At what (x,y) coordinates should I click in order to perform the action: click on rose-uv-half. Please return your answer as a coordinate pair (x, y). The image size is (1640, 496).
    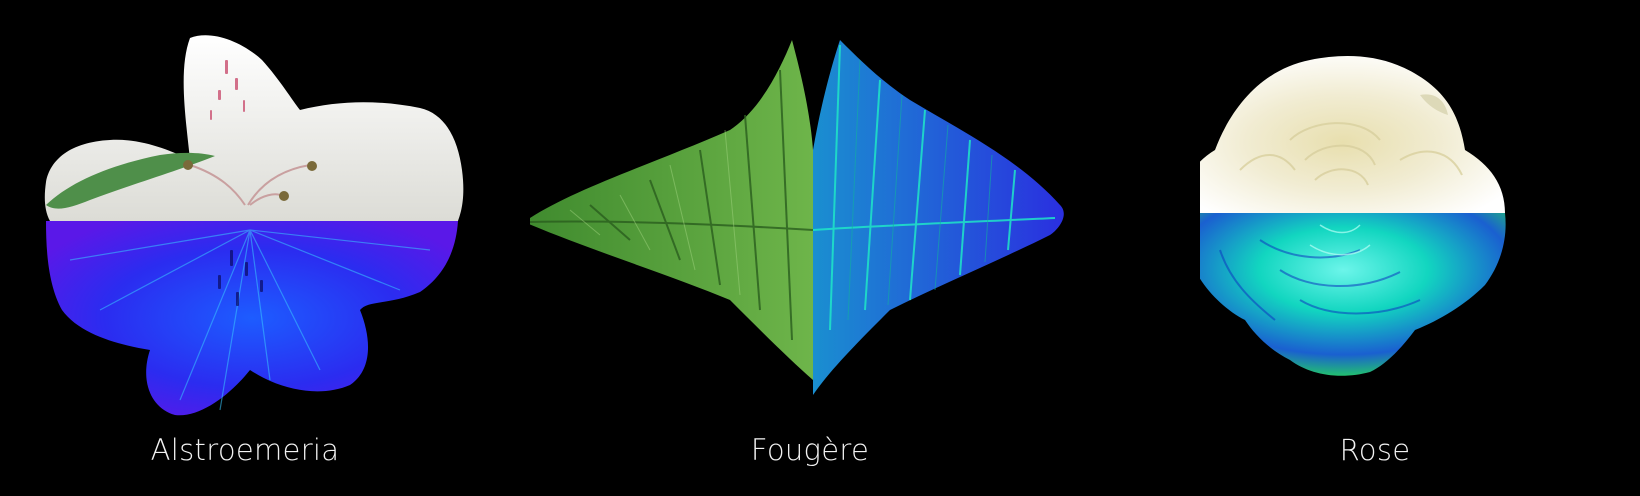
    Looking at the image, I should click on (1353, 294).